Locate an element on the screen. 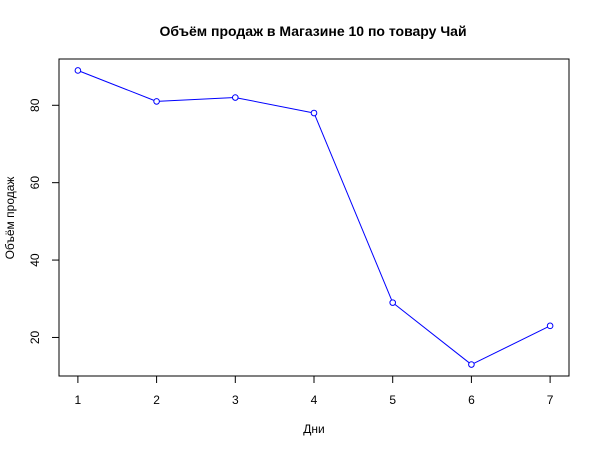  x-tick-label: 5 is located at coordinates (392, 400).